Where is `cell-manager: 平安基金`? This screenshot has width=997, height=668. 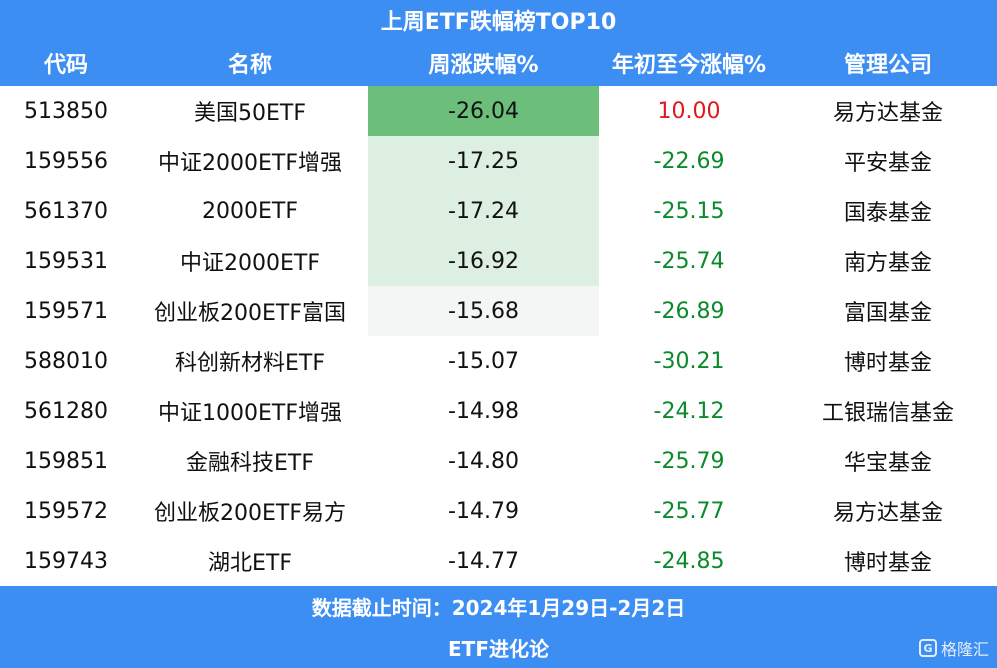 cell-manager: 平安基金 is located at coordinates (887, 163).